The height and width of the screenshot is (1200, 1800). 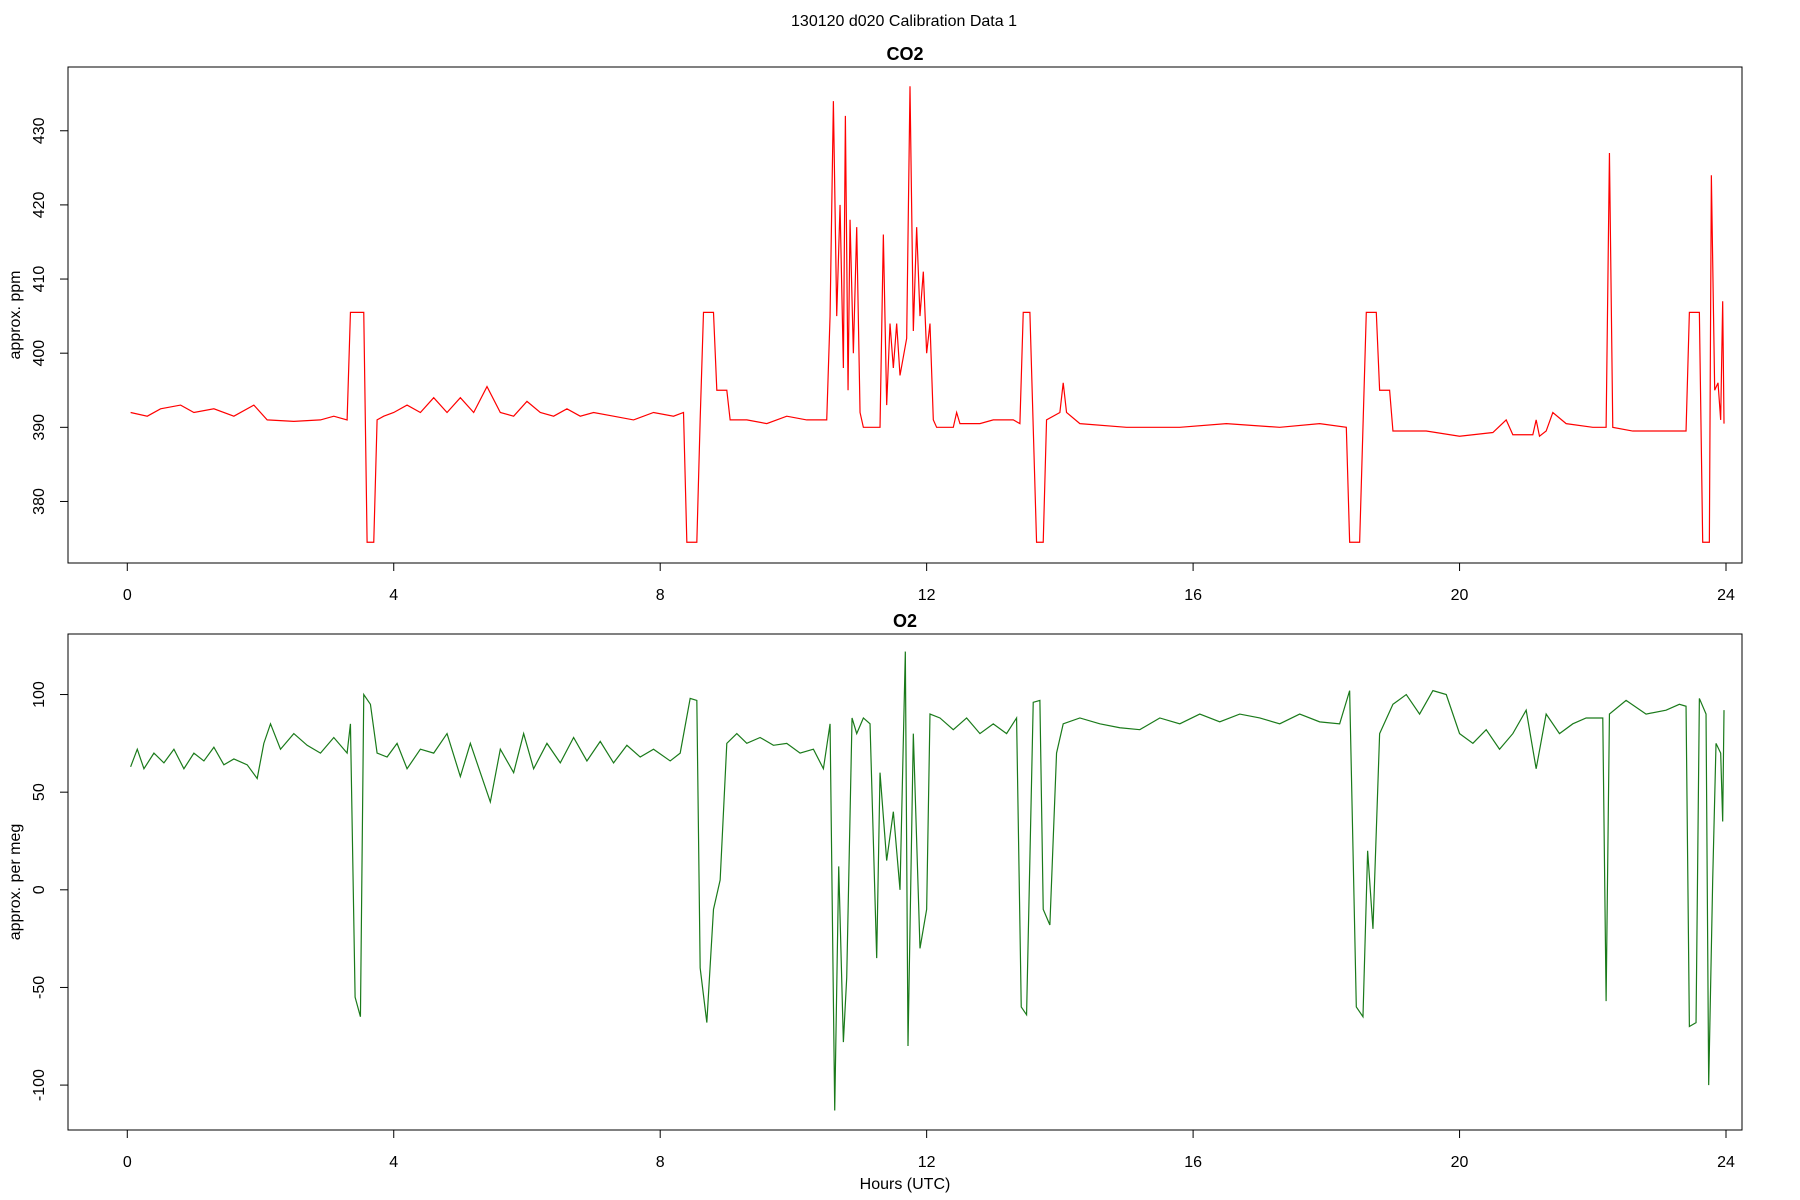 I want to click on panel-title: O2, so click(x=905, y=621).